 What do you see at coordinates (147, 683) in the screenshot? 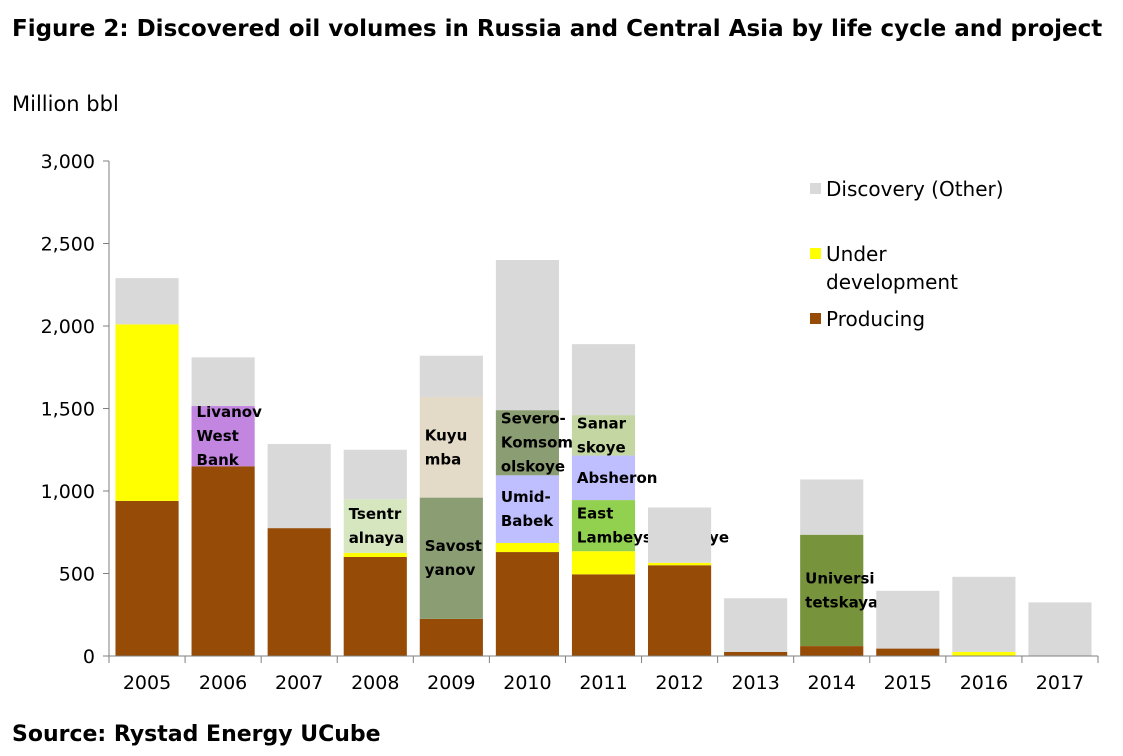
I see `x-tick-label: 2005` at bounding box center [147, 683].